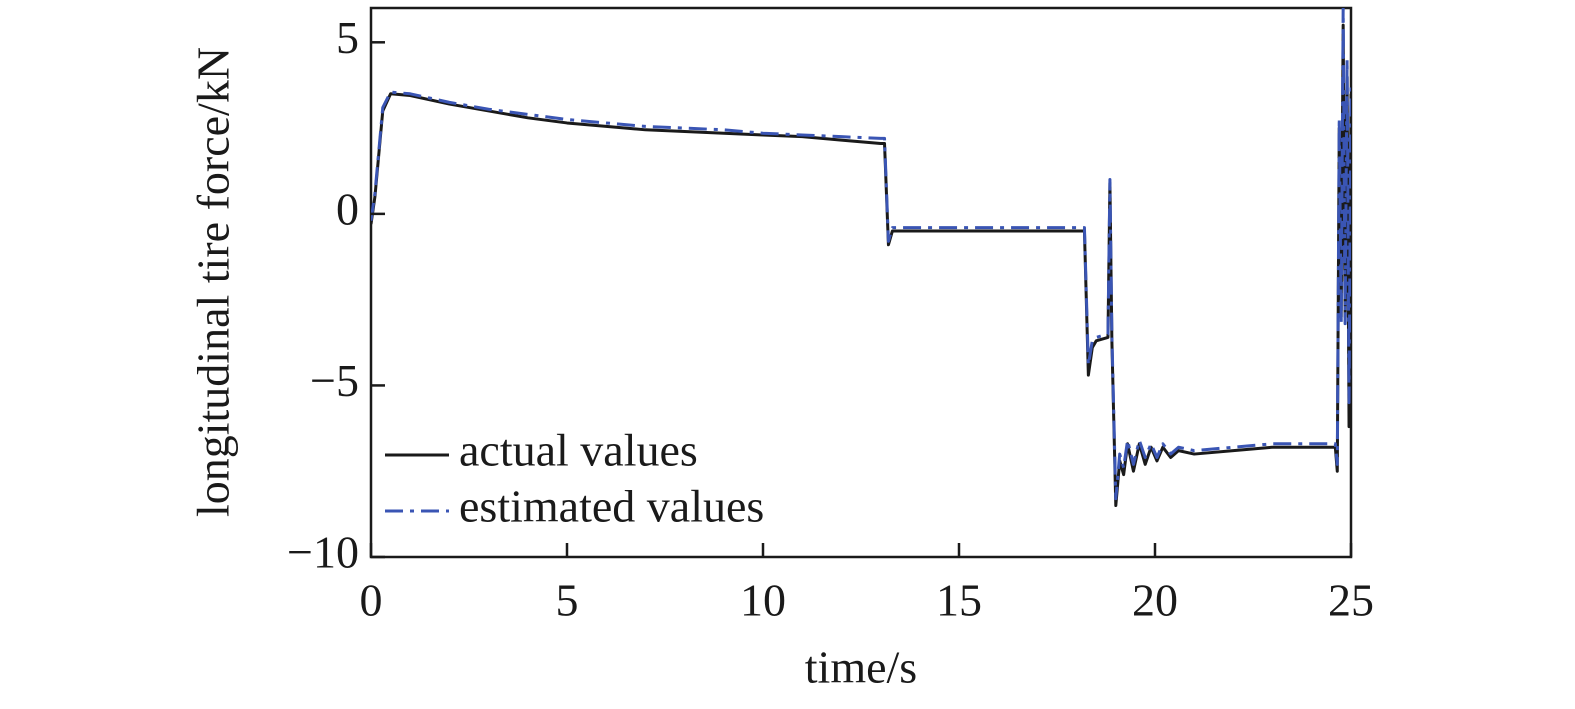 The width and height of the screenshot is (1575, 709). I want to click on y-tick-label: 0, so click(347, 208).